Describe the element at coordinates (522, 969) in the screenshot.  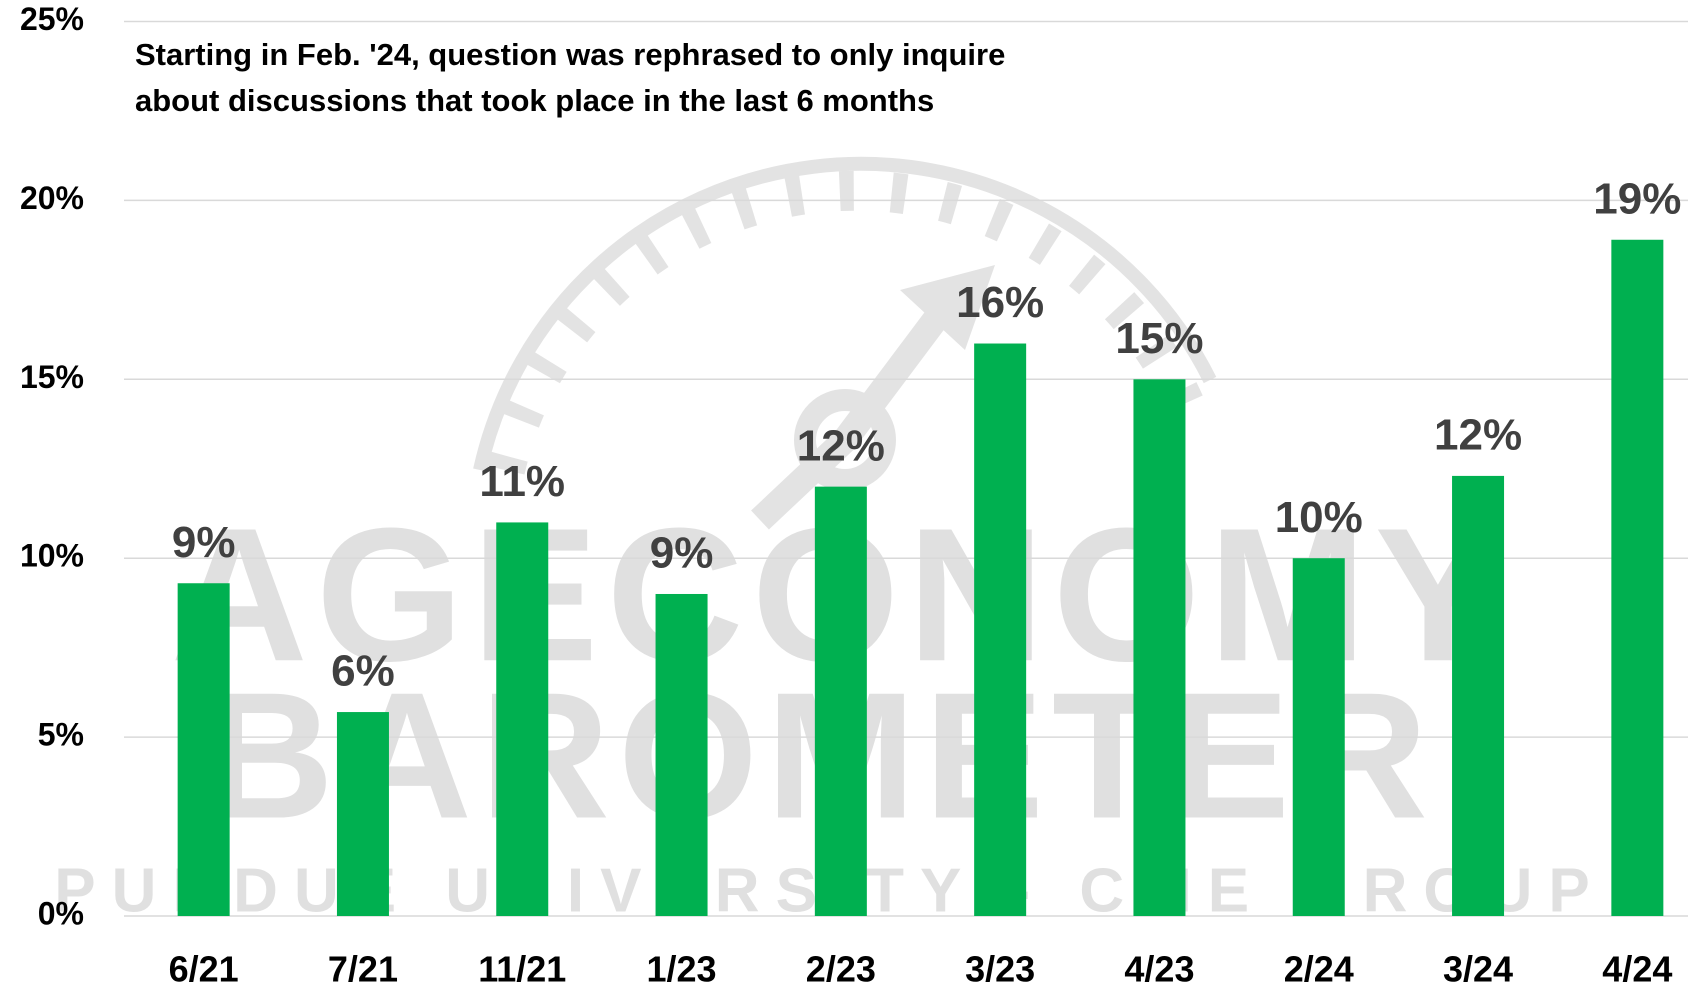
I see `x-tick-label: 11/21` at that location.